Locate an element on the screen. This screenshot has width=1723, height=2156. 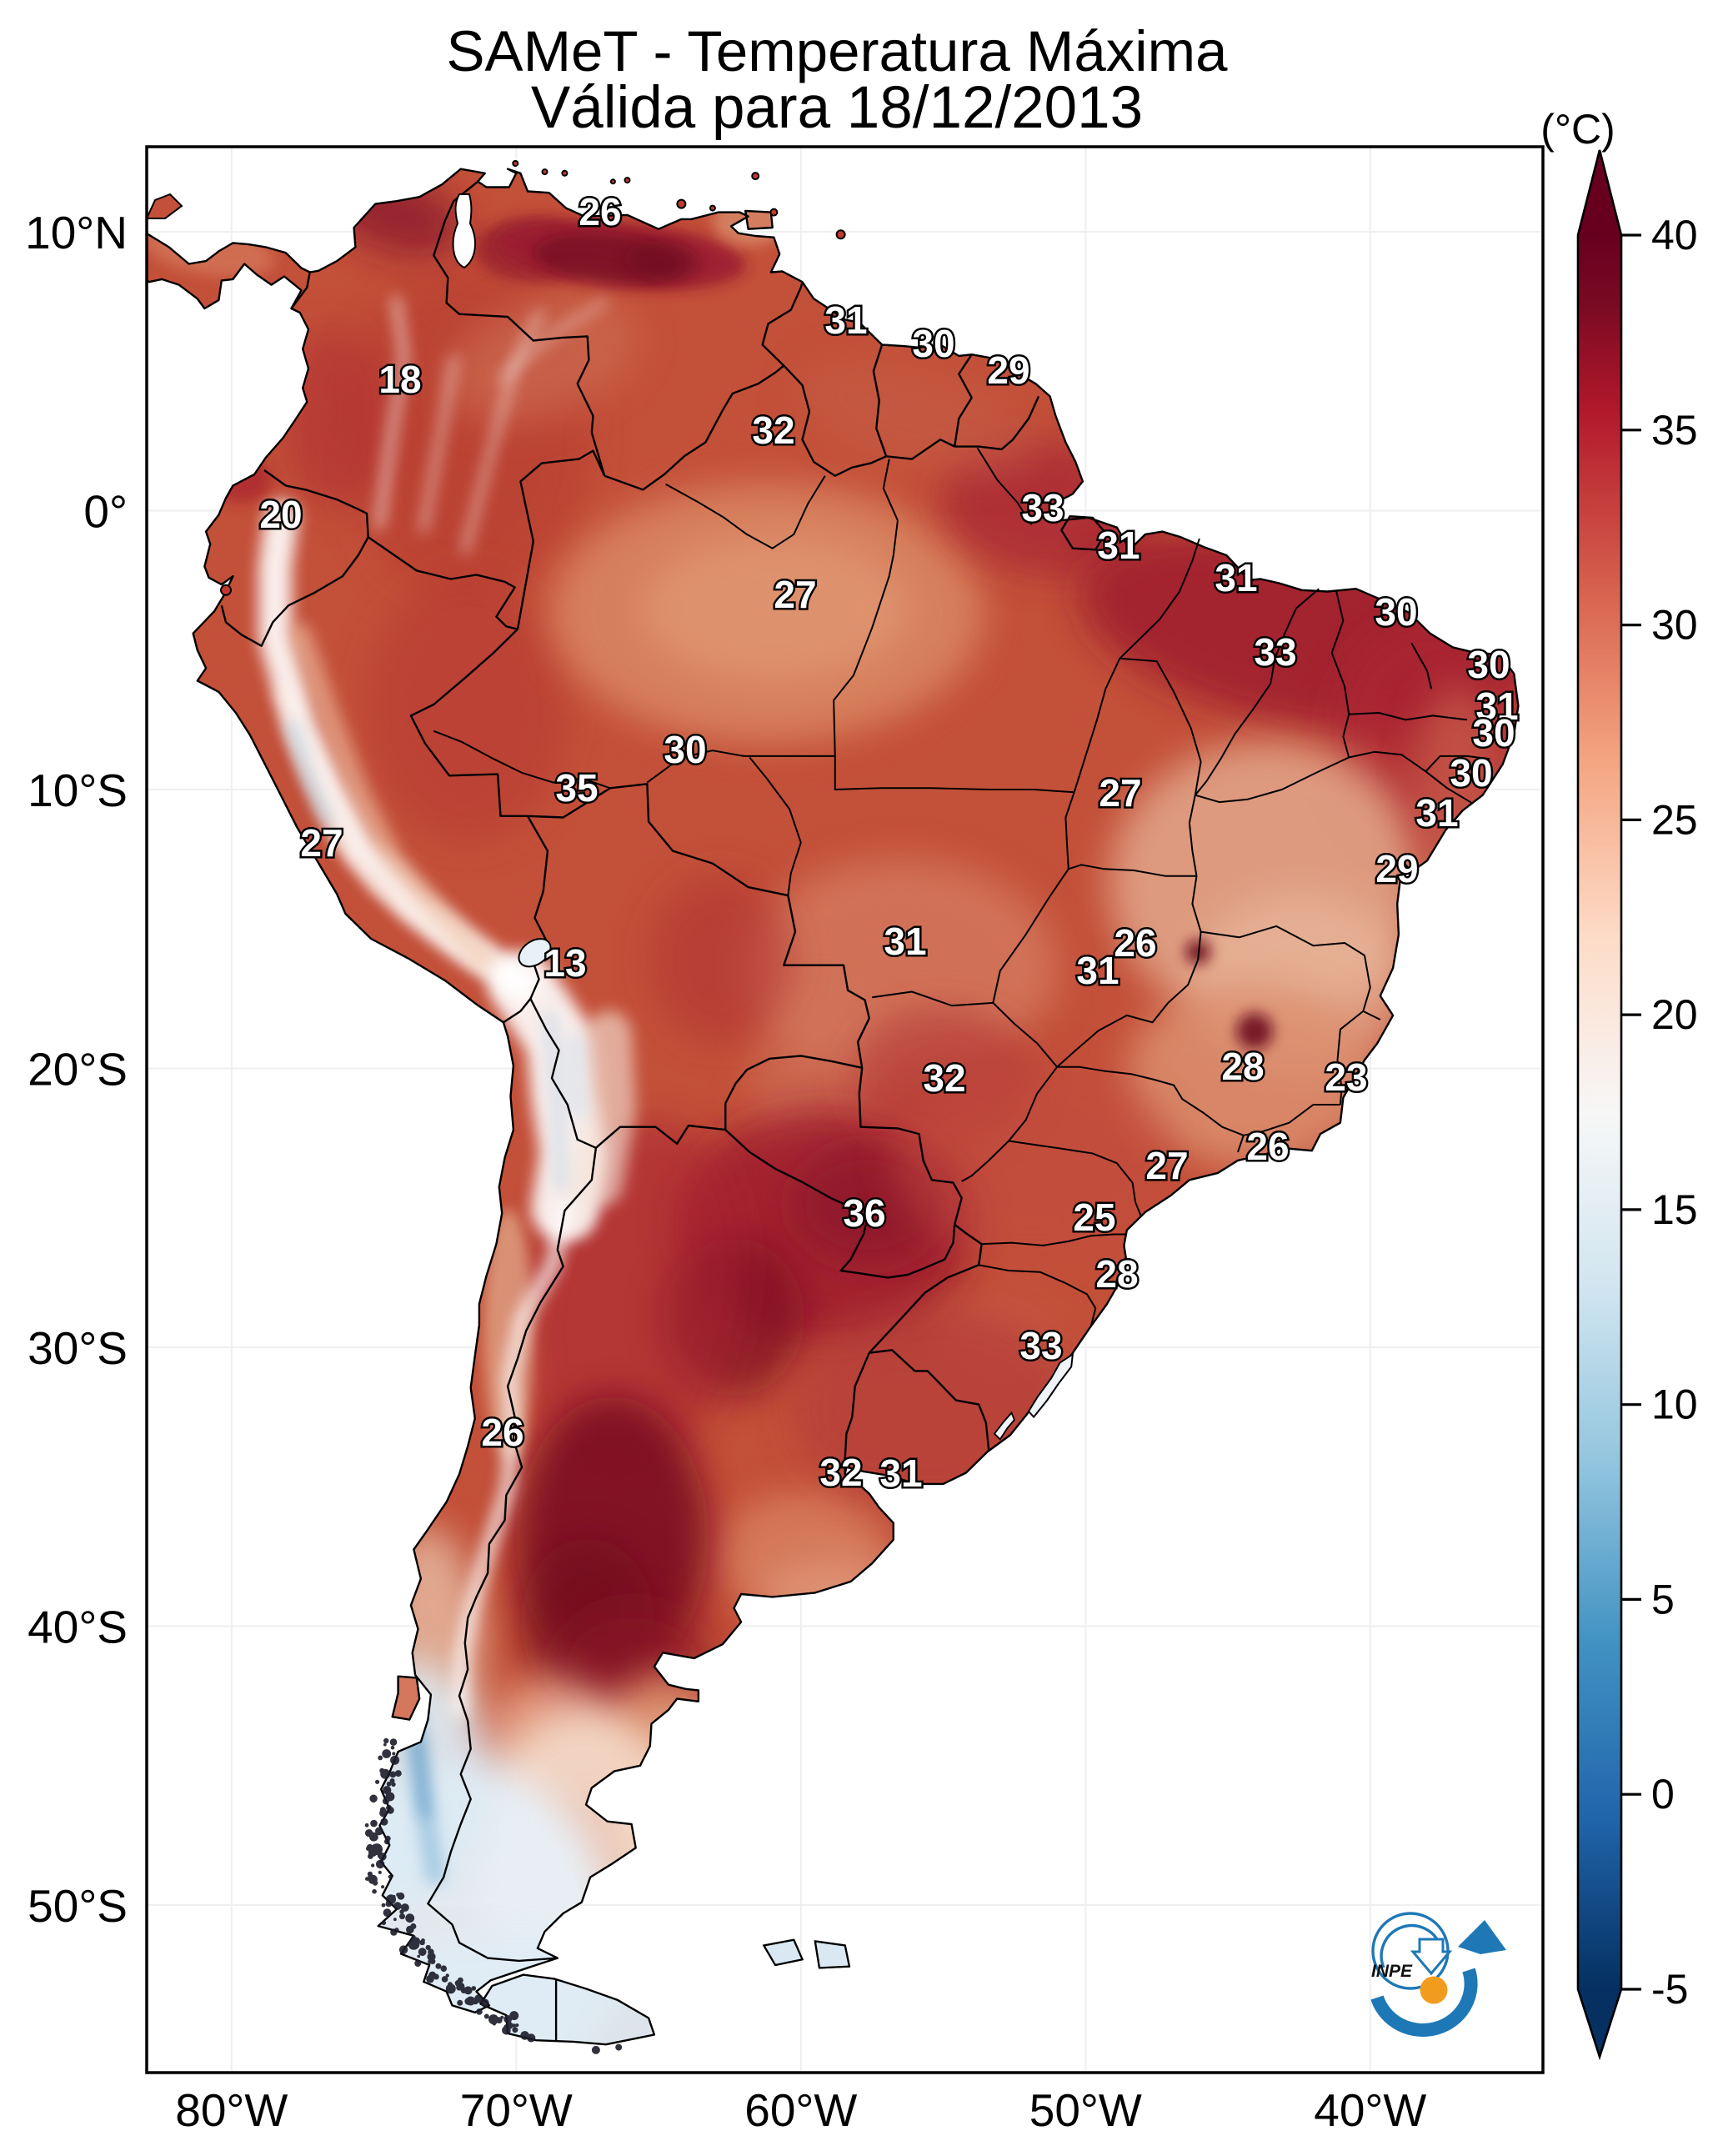
svg-text: 13 is located at coordinates (564, 963).